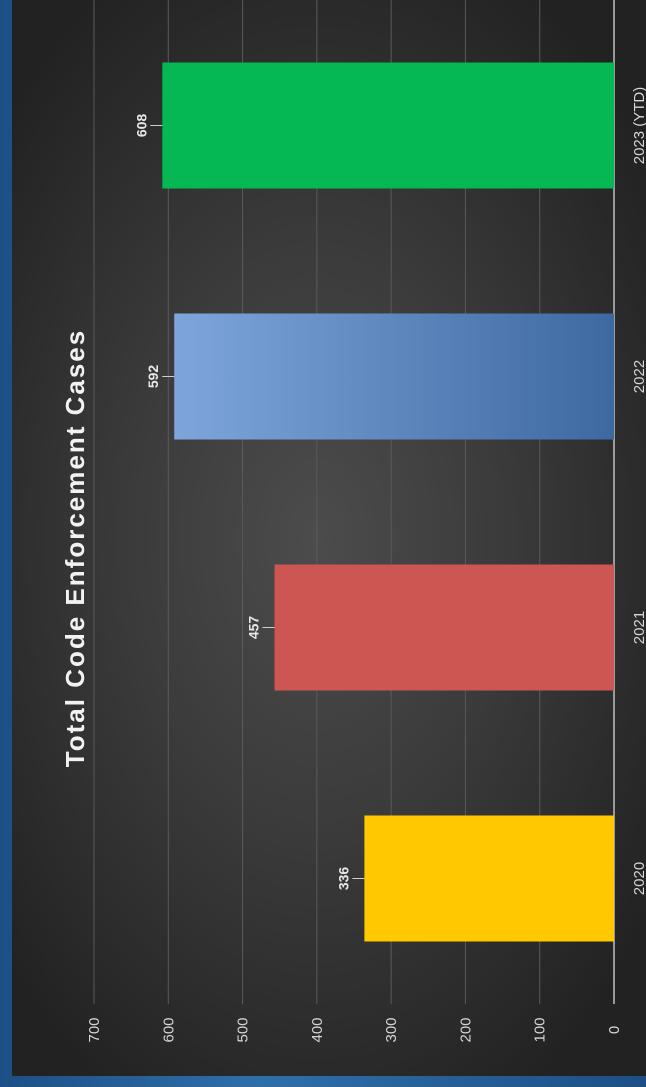 Image resolution: width=646 pixels, height=1087 pixels. Describe the element at coordinates (243, 1029) in the screenshot. I see `y-tick-label: 500` at that location.